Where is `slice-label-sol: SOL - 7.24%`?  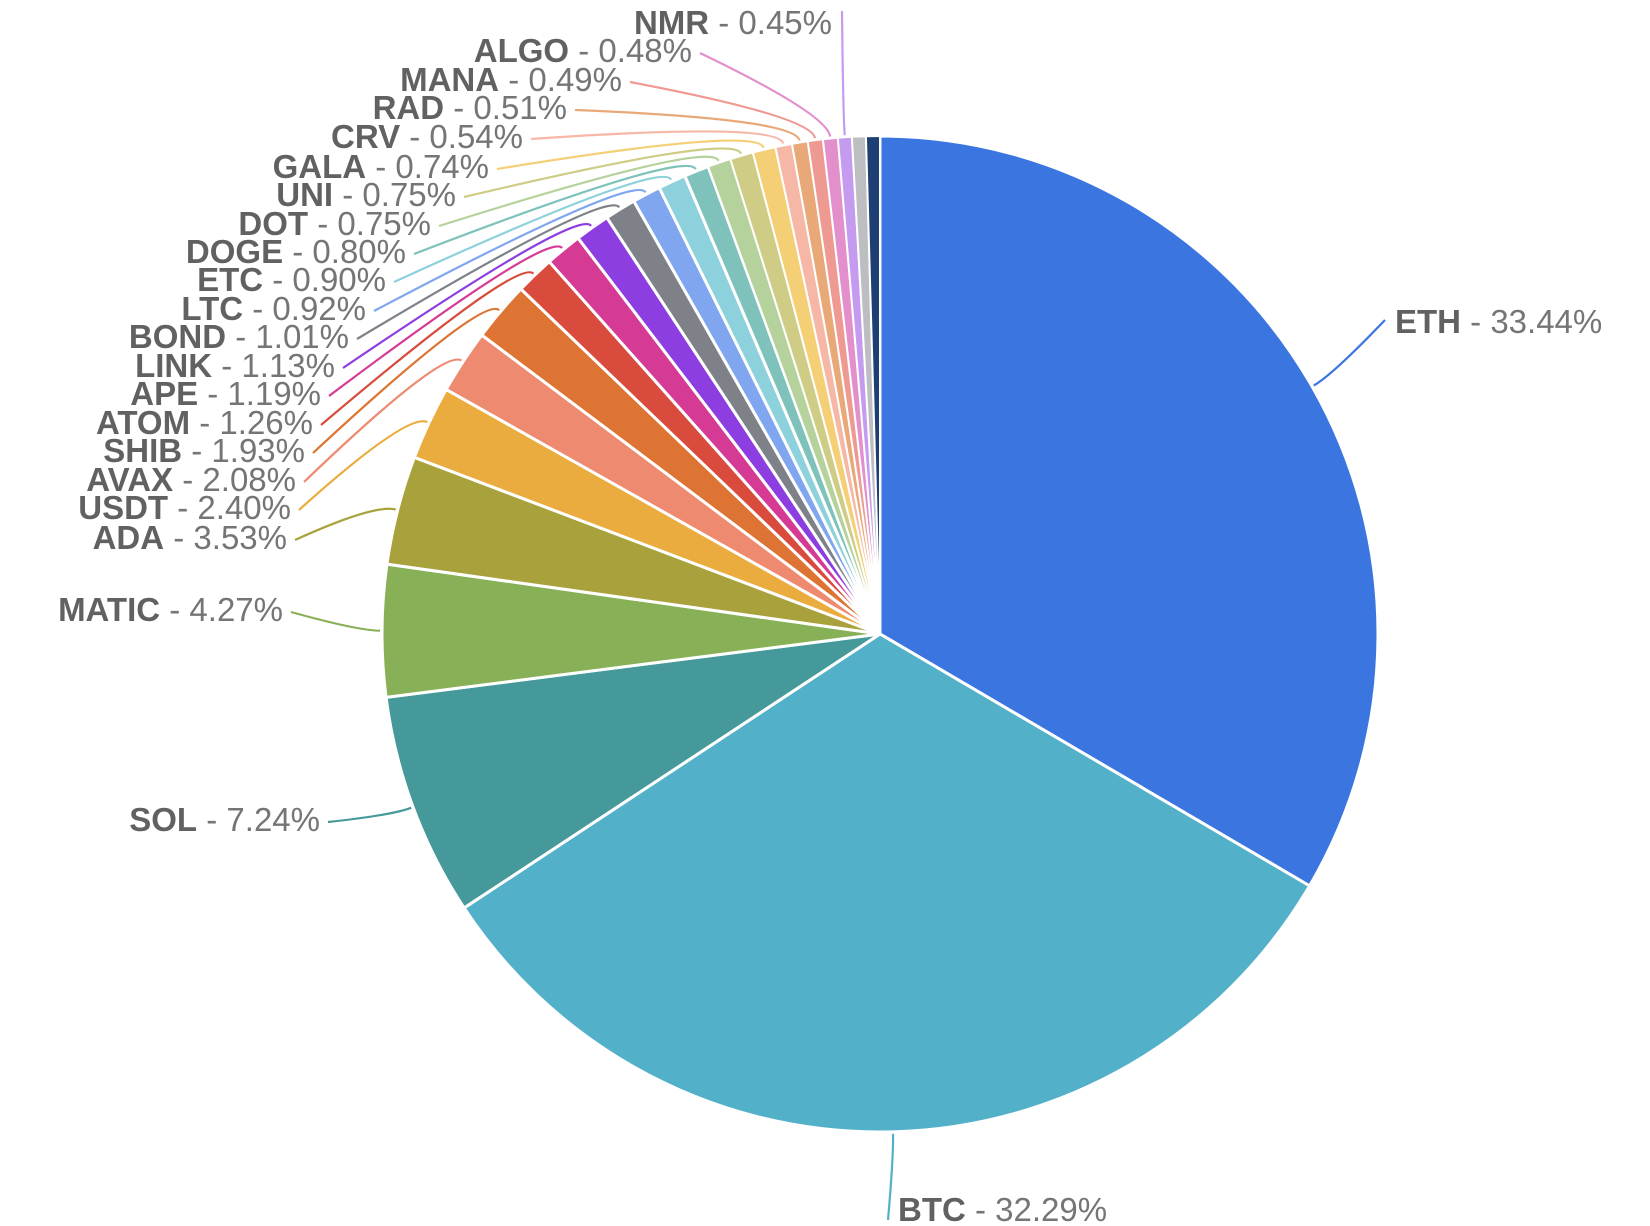
slice-label-sol: SOL - 7.24% is located at coordinates (224, 819).